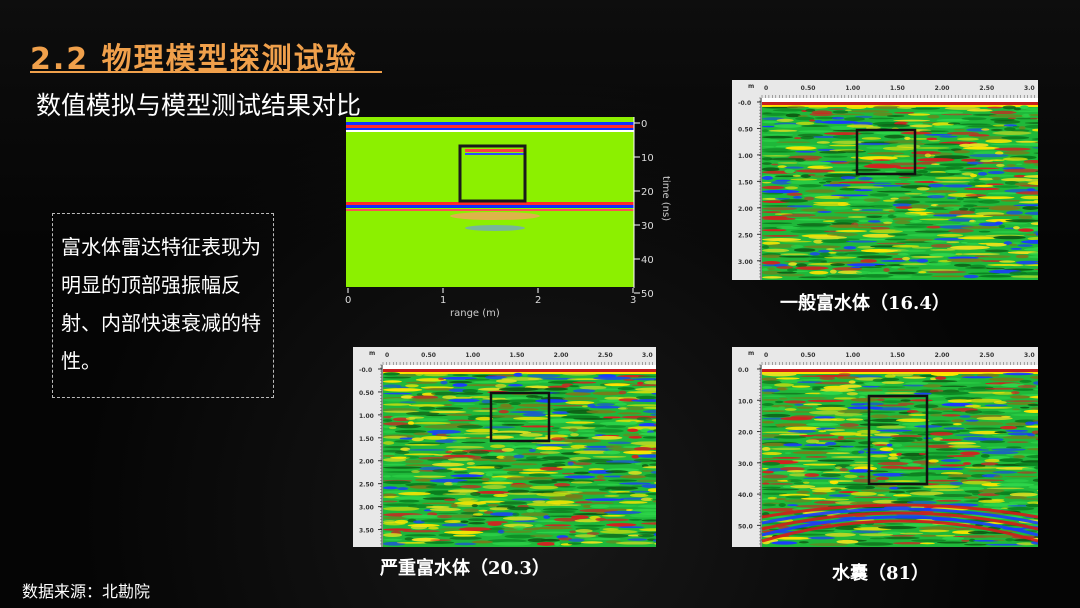  Describe the element at coordinates (647, 158) in the screenshot. I see `sim-y-tick-label: 10` at that location.